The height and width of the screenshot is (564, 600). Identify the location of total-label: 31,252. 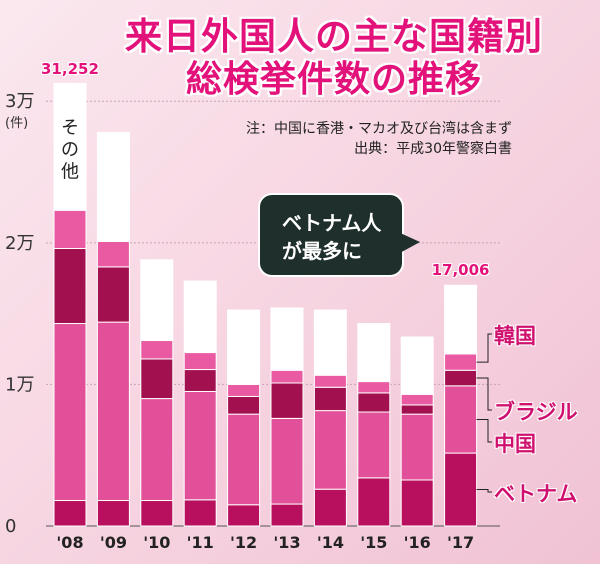
(70, 68).